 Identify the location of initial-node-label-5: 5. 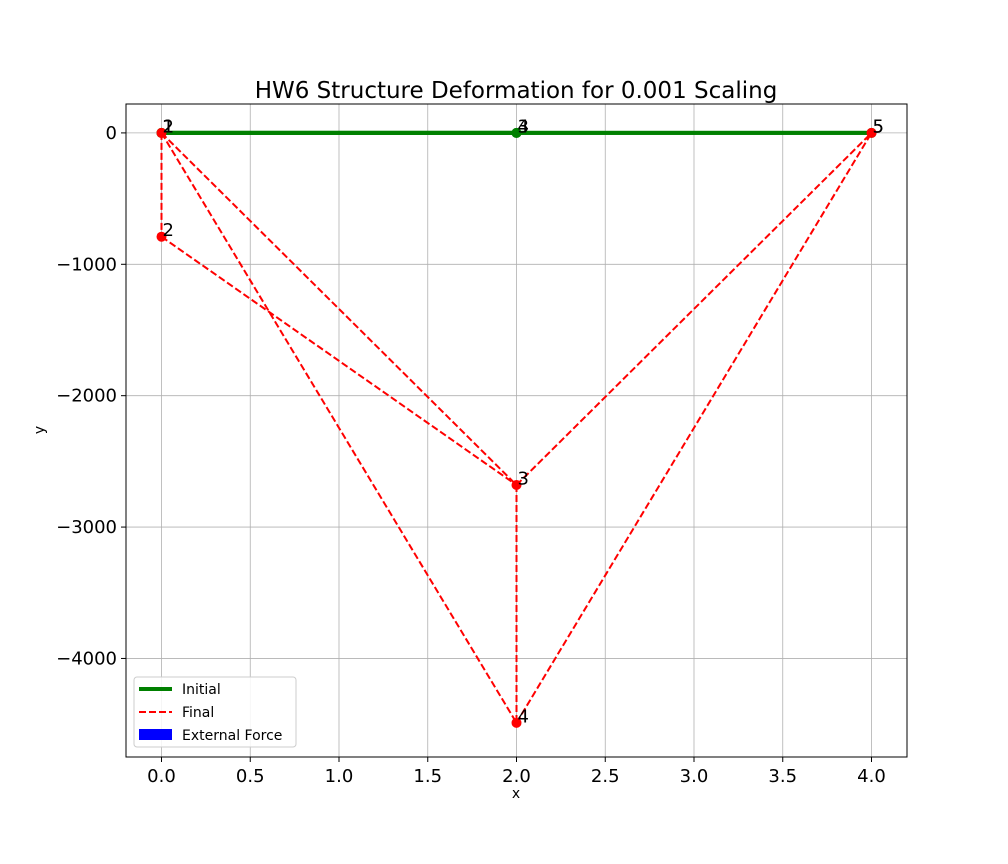
(878, 126).